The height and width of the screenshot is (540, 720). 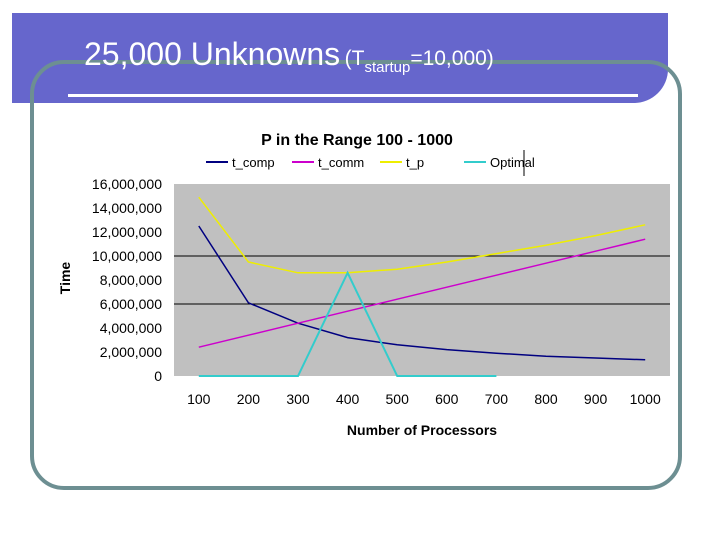 What do you see at coordinates (497, 399) in the screenshot?
I see `x-tick-label: 700` at bounding box center [497, 399].